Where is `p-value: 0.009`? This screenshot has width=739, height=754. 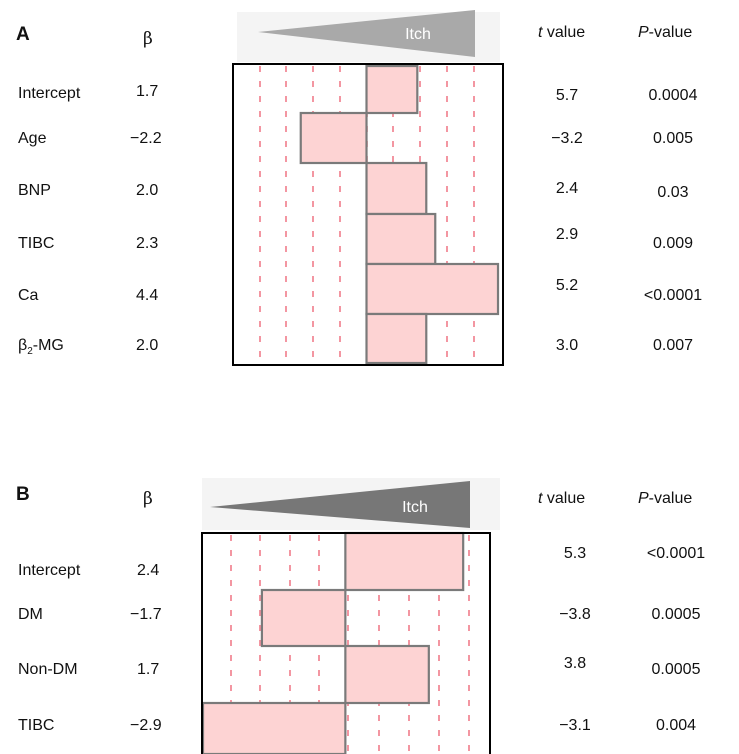 p-value: 0.009 is located at coordinates (673, 243).